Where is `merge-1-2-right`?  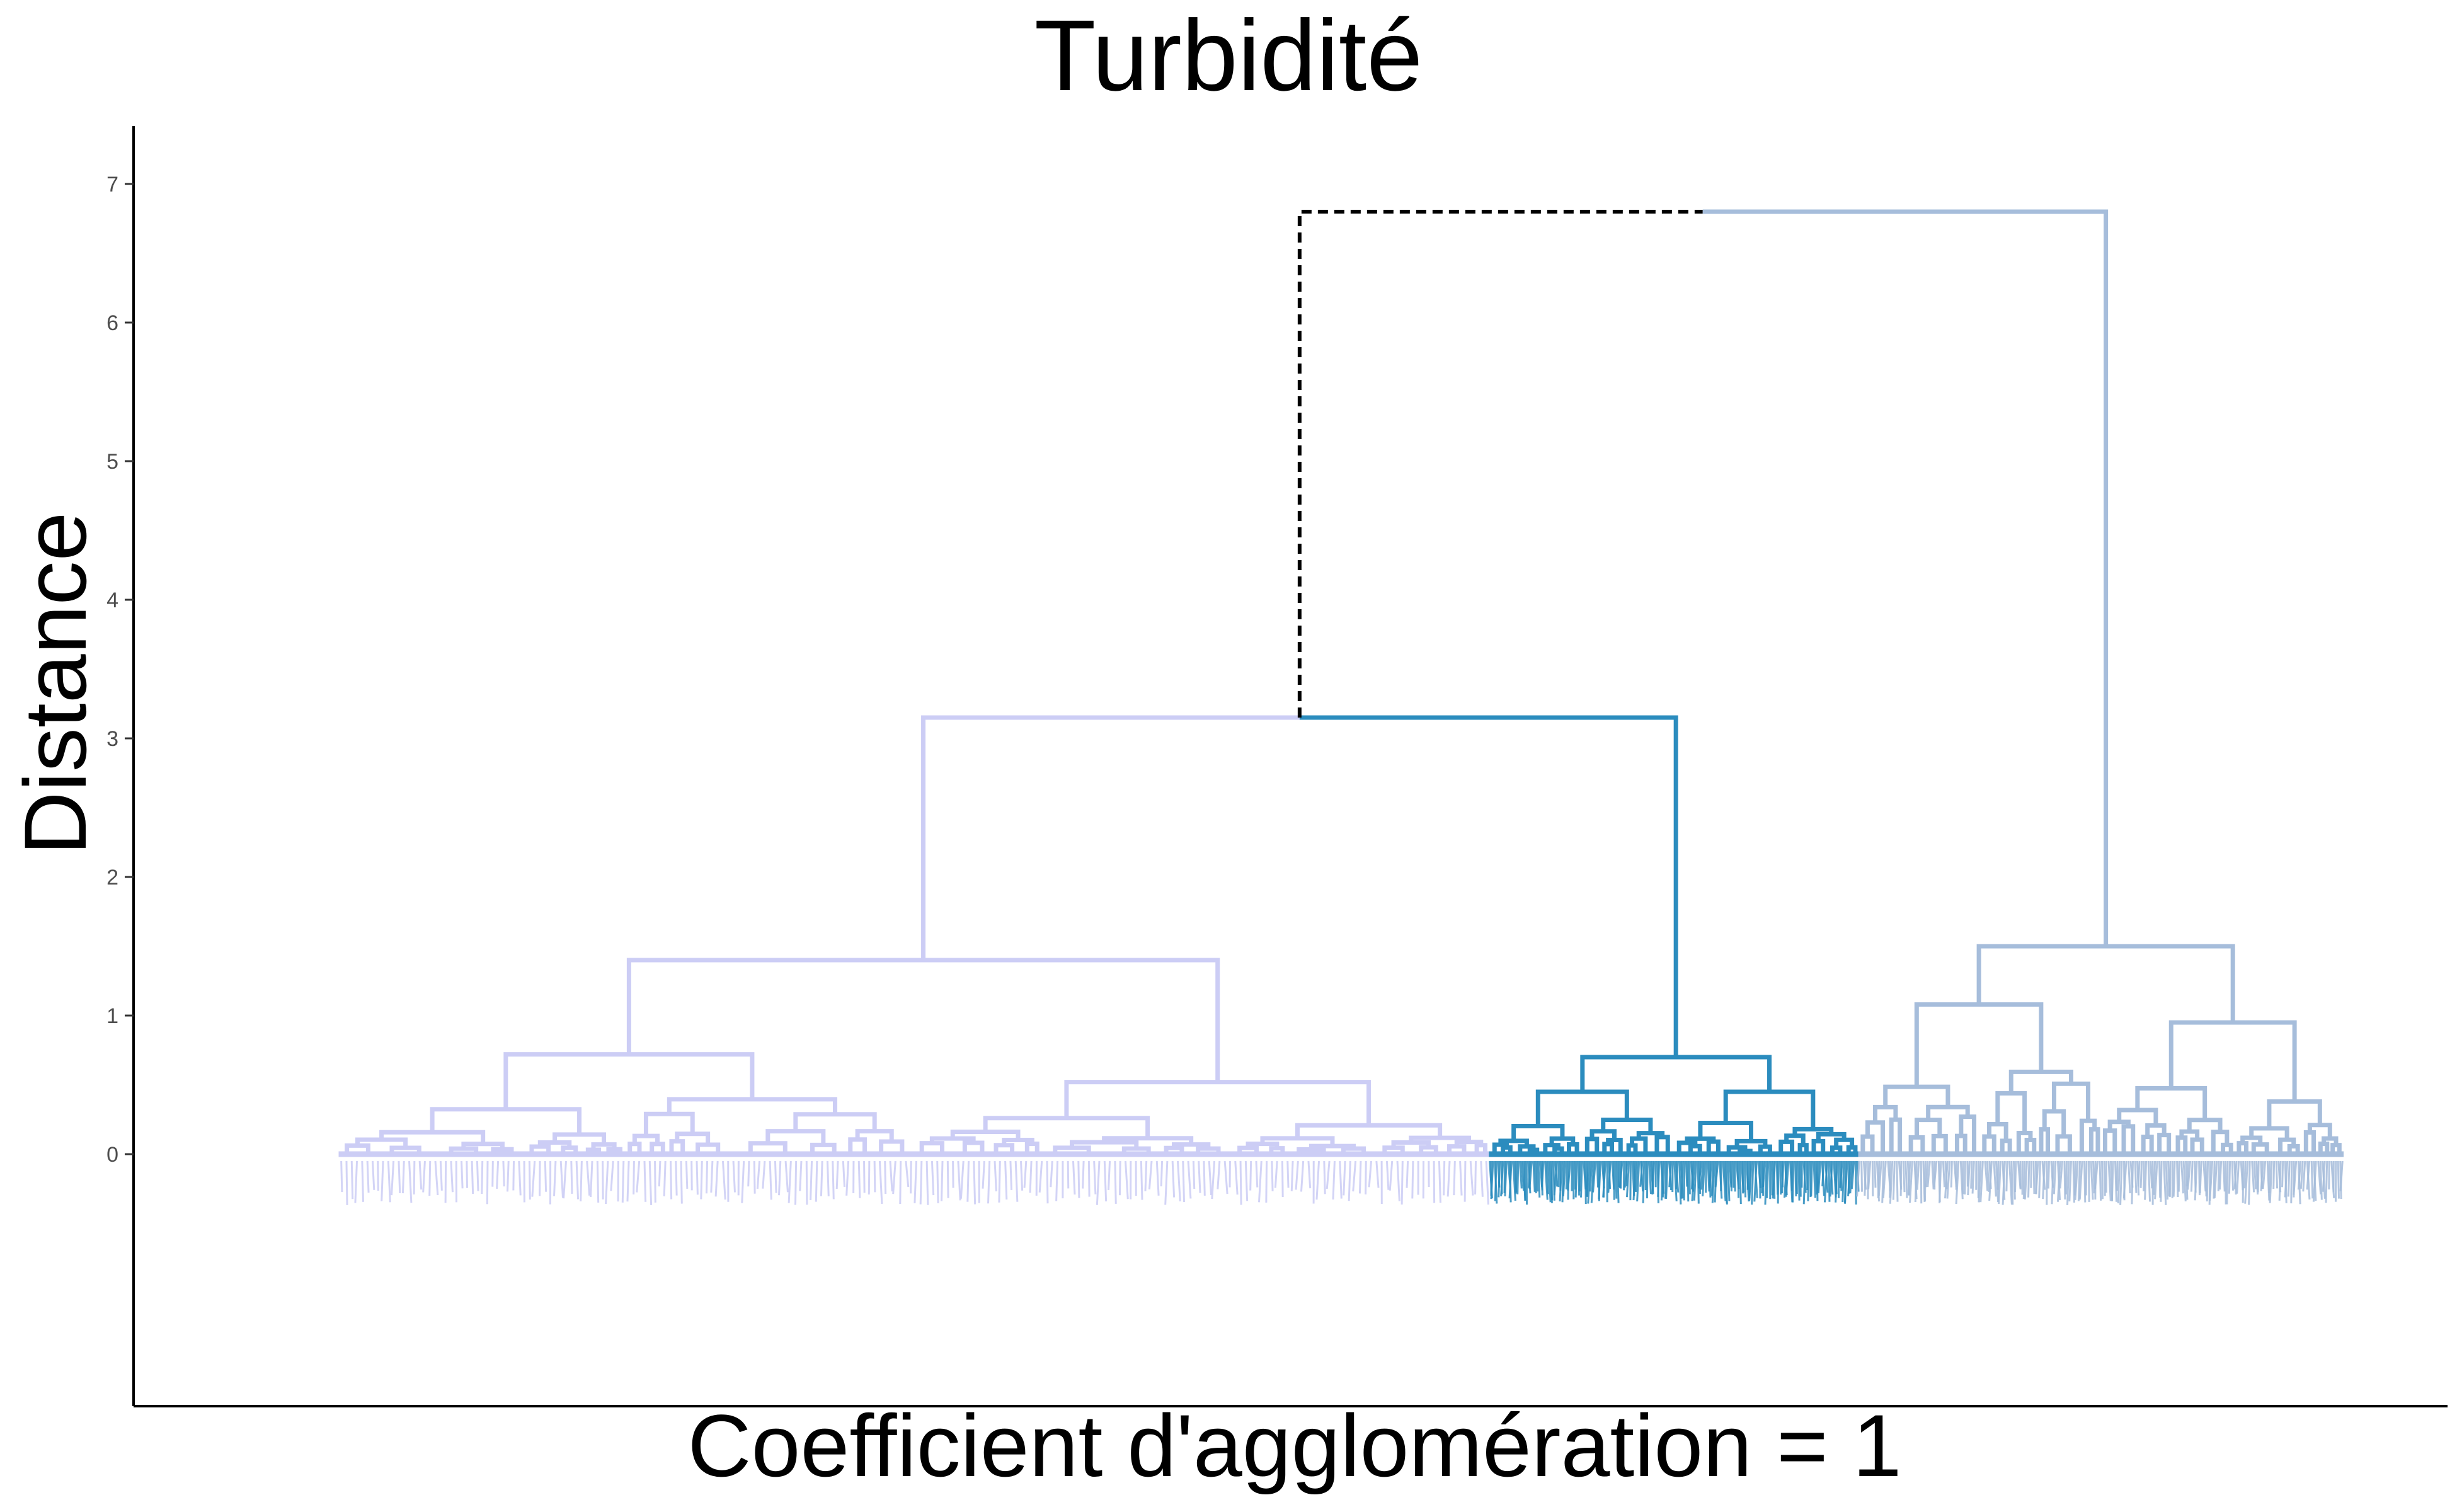 merge-1-2-right is located at coordinates (1488, 886).